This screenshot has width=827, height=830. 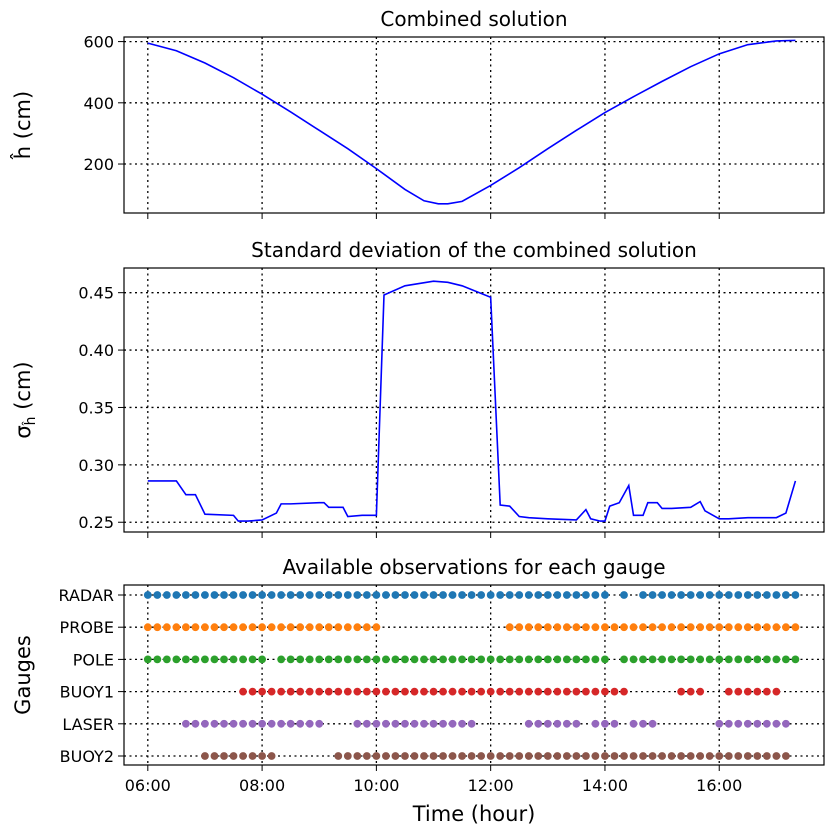 What do you see at coordinates (23, 675) in the screenshot?
I see `y-axis-label: Gauges` at bounding box center [23, 675].